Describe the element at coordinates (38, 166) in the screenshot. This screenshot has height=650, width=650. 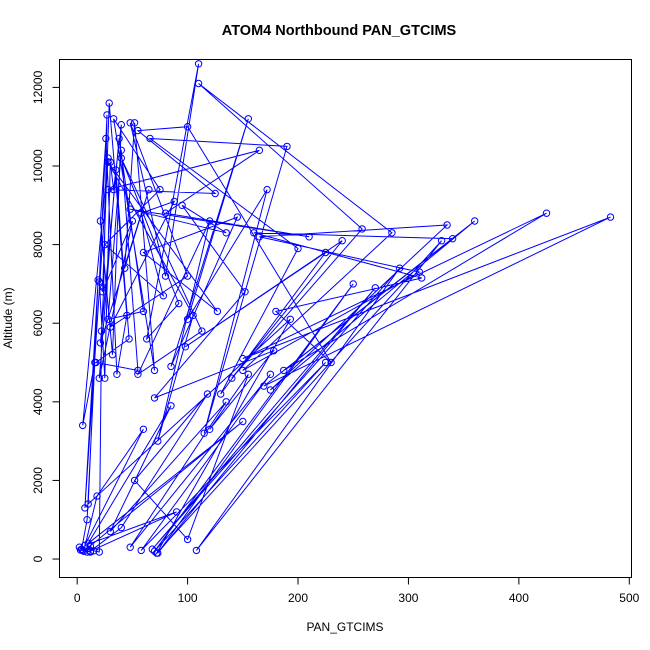
I see `y-tick-label: 10000` at that location.